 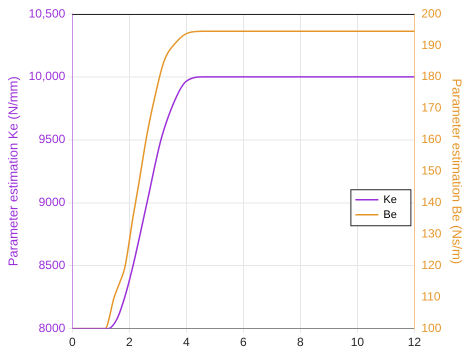 What do you see at coordinates (52, 139) in the screenshot?
I see `y-tick-label: 9500` at bounding box center [52, 139].